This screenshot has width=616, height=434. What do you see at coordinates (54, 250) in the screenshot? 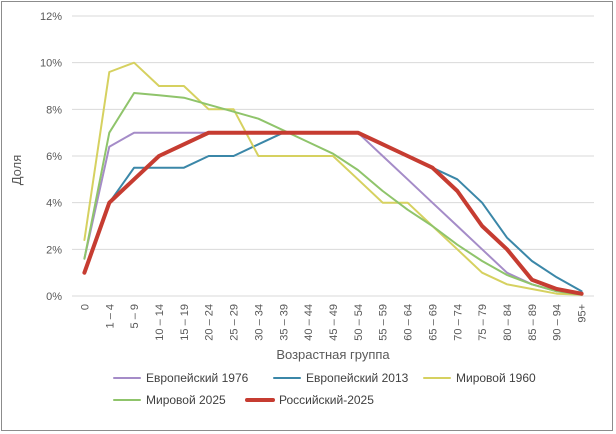
I see `y-tick-label: 2%` at bounding box center [54, 250].